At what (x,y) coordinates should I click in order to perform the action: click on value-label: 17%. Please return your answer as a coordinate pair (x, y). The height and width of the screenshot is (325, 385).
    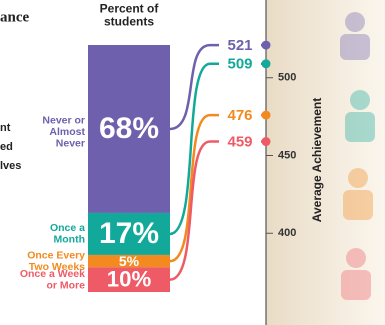
    Looking at the image, I should click on (129, 233).